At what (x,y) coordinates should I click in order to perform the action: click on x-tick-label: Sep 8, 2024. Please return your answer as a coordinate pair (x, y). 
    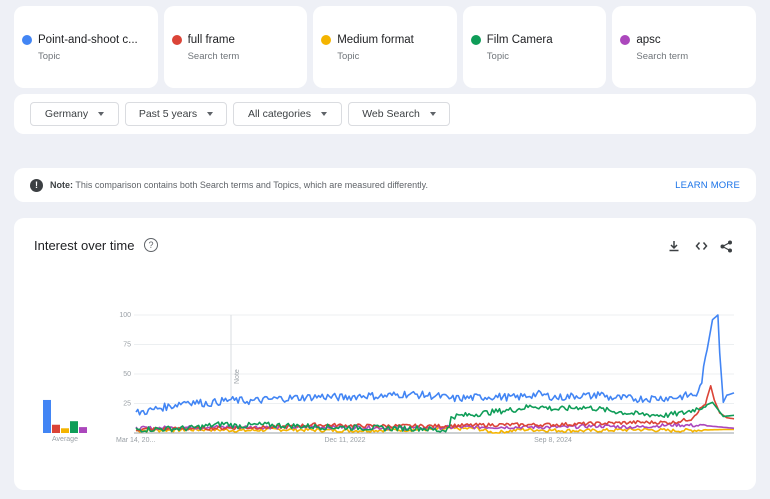
    Looking at the image, I should click on (553, 440).